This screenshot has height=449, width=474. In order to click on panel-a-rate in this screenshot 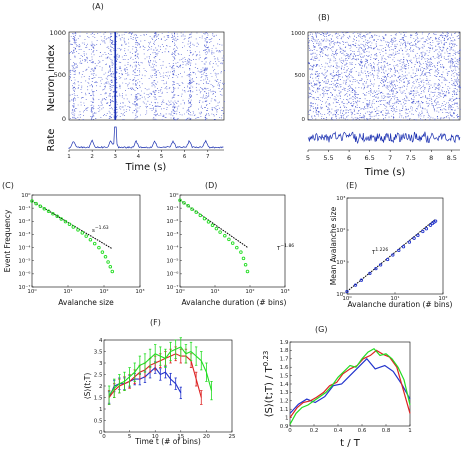, I will do `click(146, 137)`.